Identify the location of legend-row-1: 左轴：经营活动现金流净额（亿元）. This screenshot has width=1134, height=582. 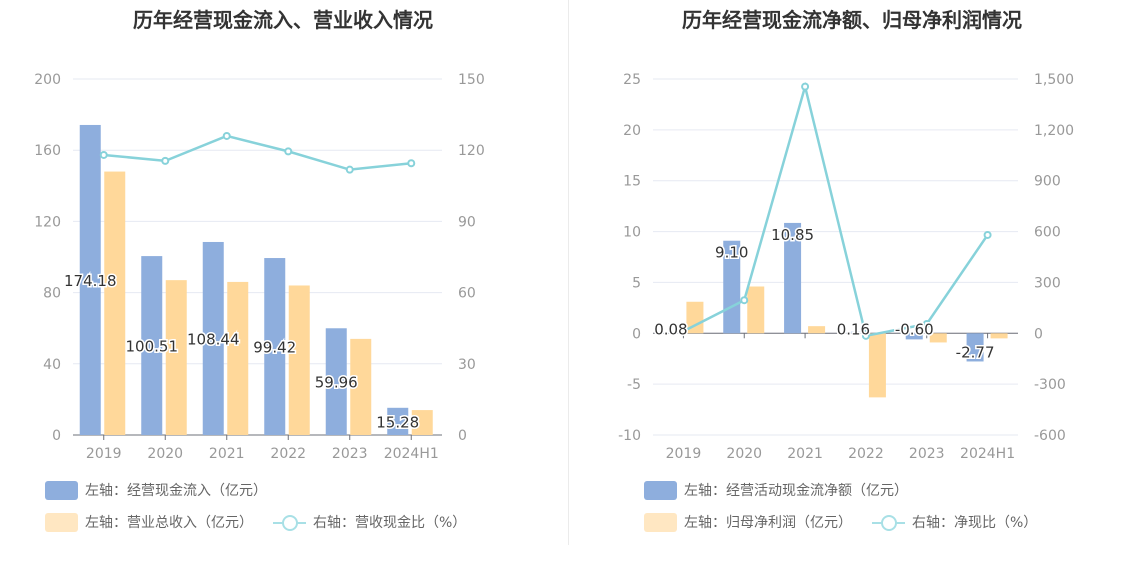
(786, 490).